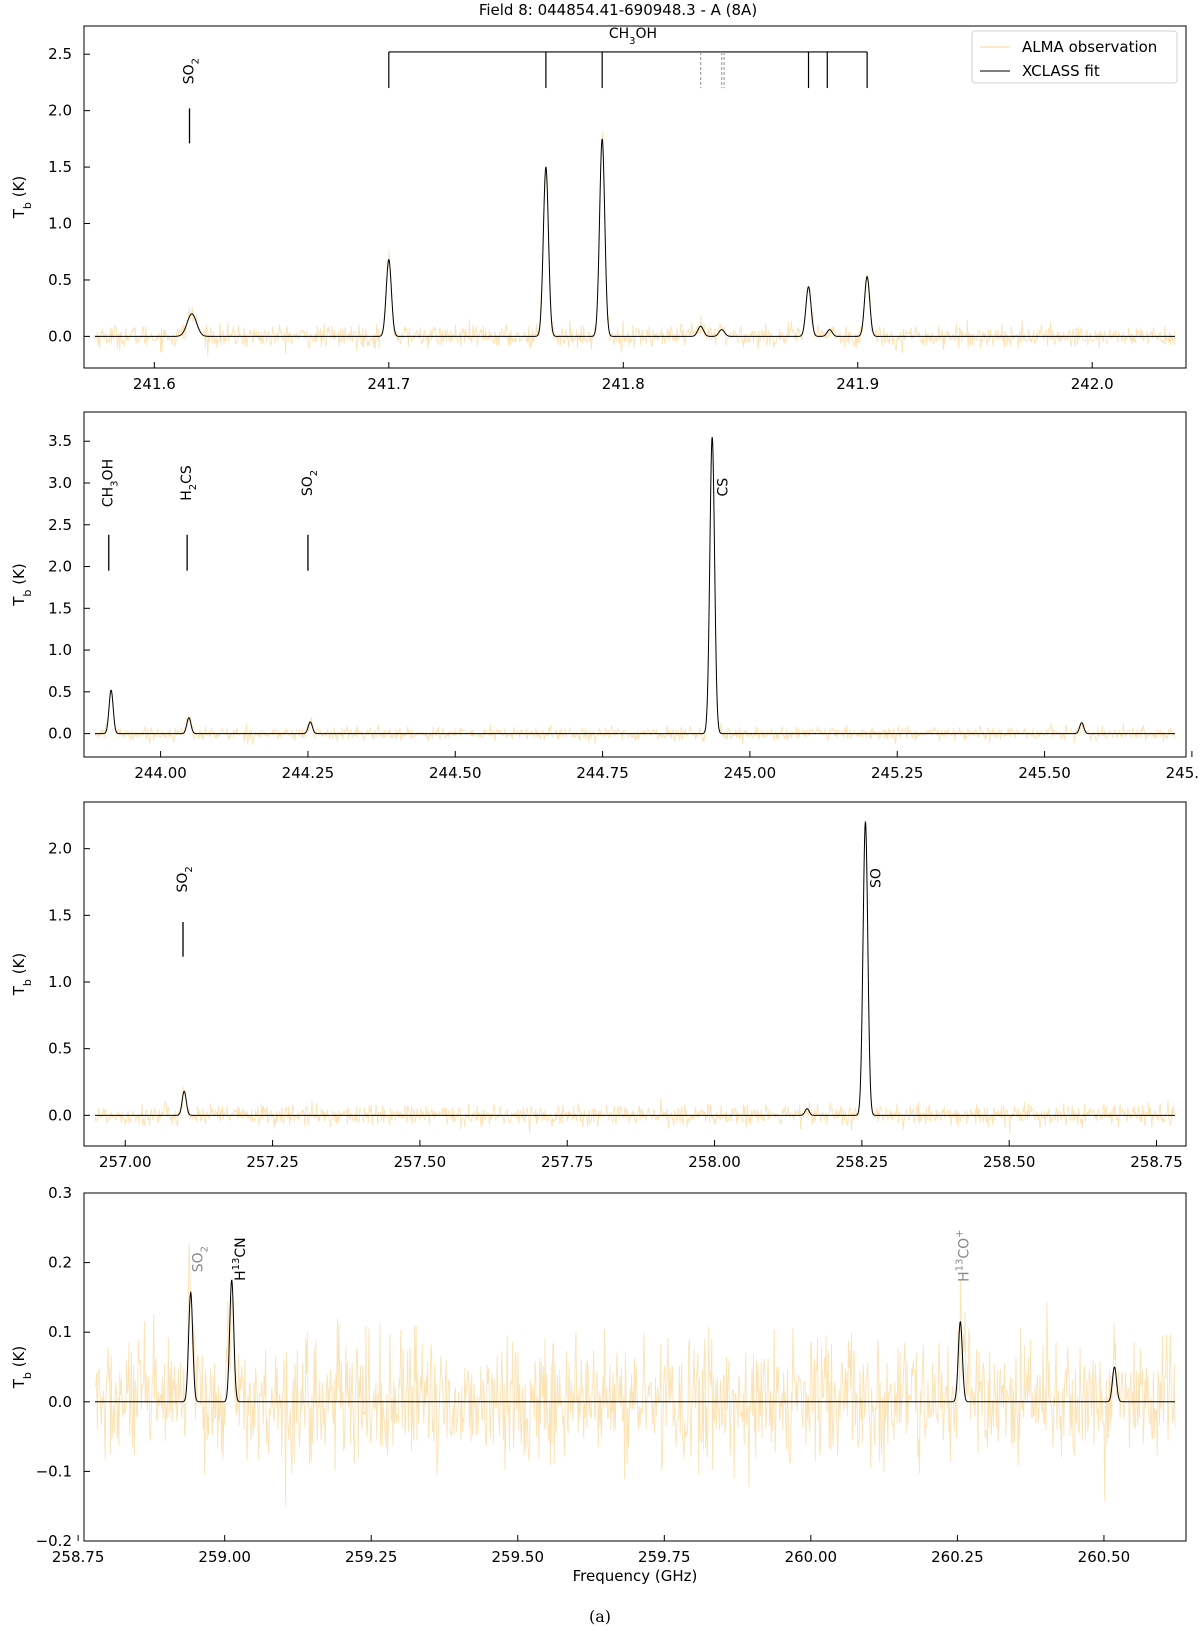 The height and width of the screenshot is (1631, 1200). I want to click on x-axis-label: Frequency (GHz), so click(635, 1576).